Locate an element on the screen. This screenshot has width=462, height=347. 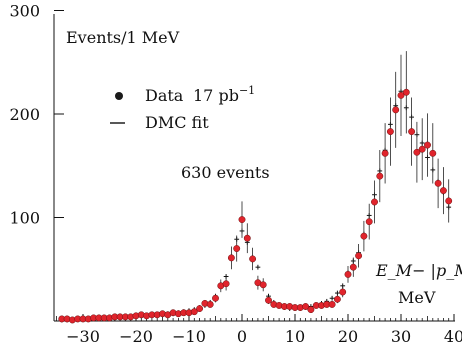
legend: Data 17 pb−1 DMC fit is located at coordinates (182, 108).